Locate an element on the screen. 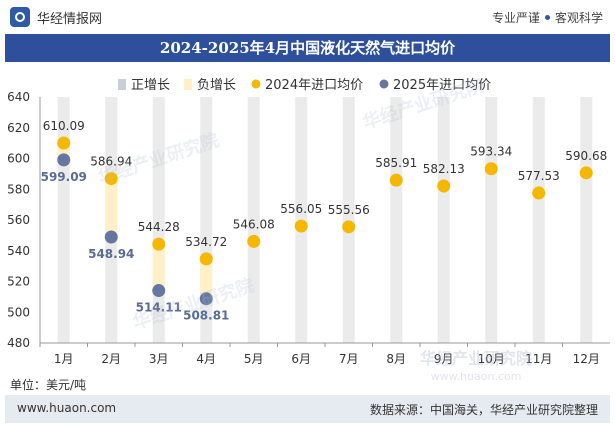 The image size is (615, 427). data-label-2024: 556.05 is located at coordinates (301, 209).